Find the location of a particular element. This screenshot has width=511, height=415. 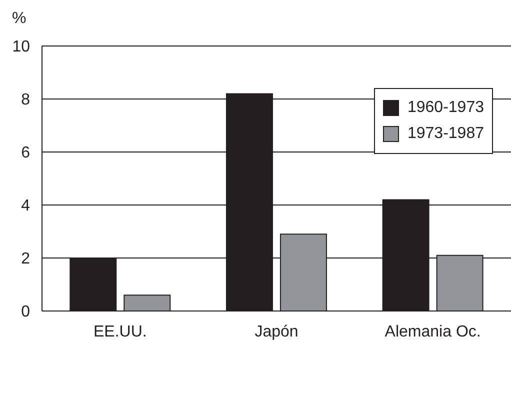

y-tick-label: 8 is located at coordinates (25, 100).